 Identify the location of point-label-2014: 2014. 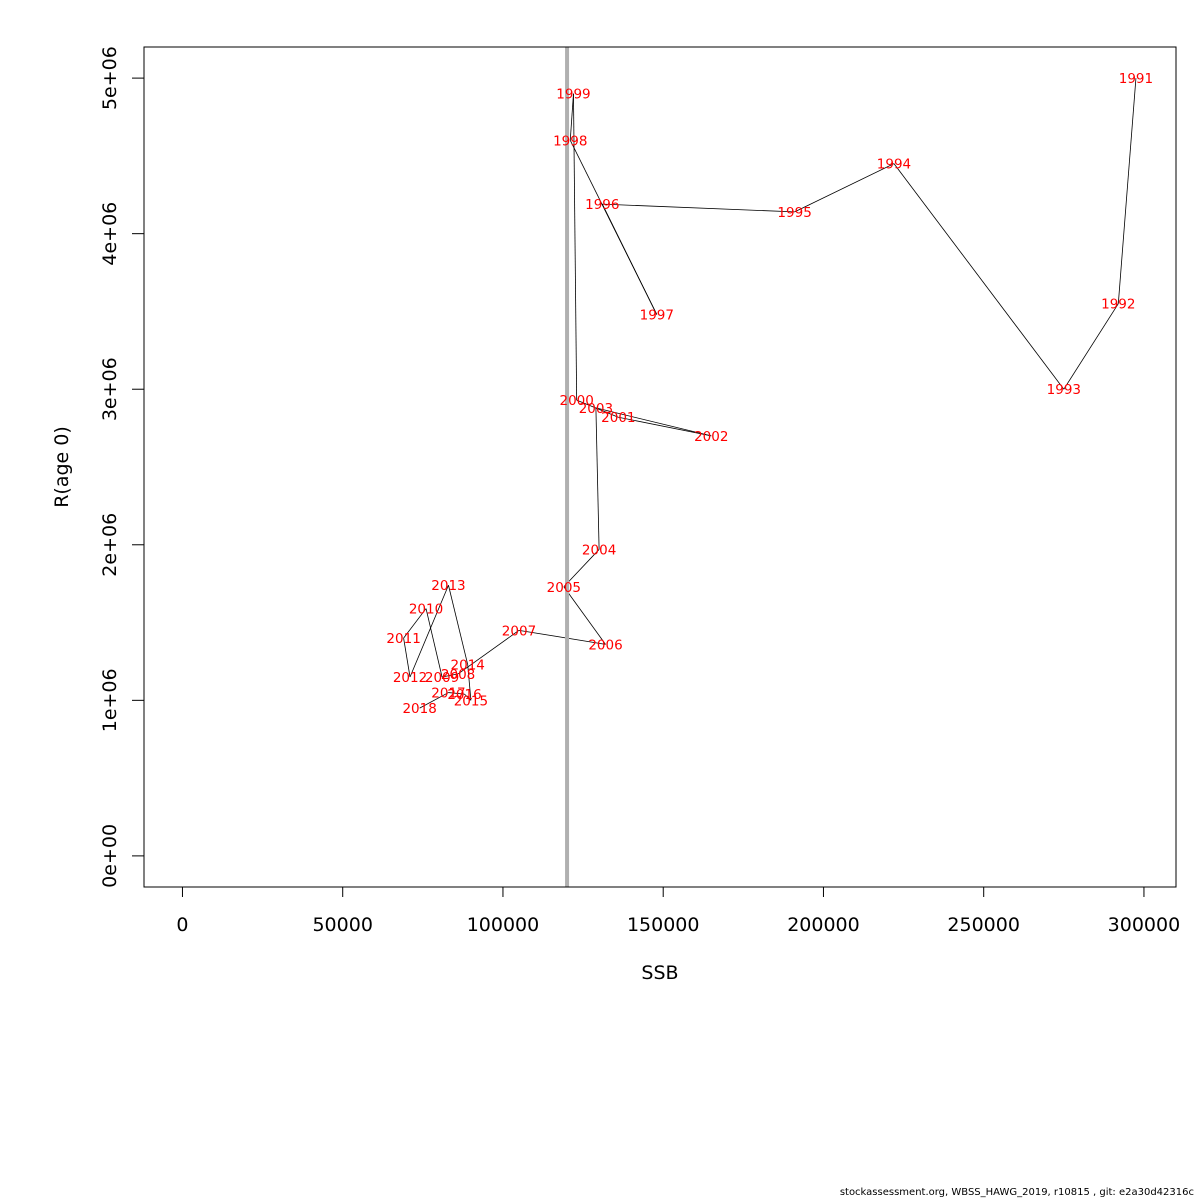
(468, 666).